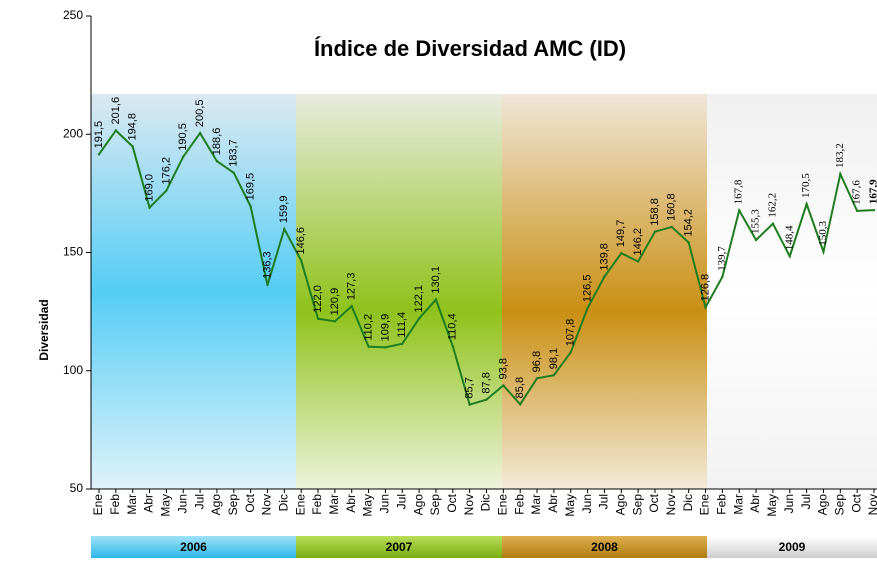 This screenshot has width=877, height=562. I want to click on data-label: 139,8, so click(604, 257).